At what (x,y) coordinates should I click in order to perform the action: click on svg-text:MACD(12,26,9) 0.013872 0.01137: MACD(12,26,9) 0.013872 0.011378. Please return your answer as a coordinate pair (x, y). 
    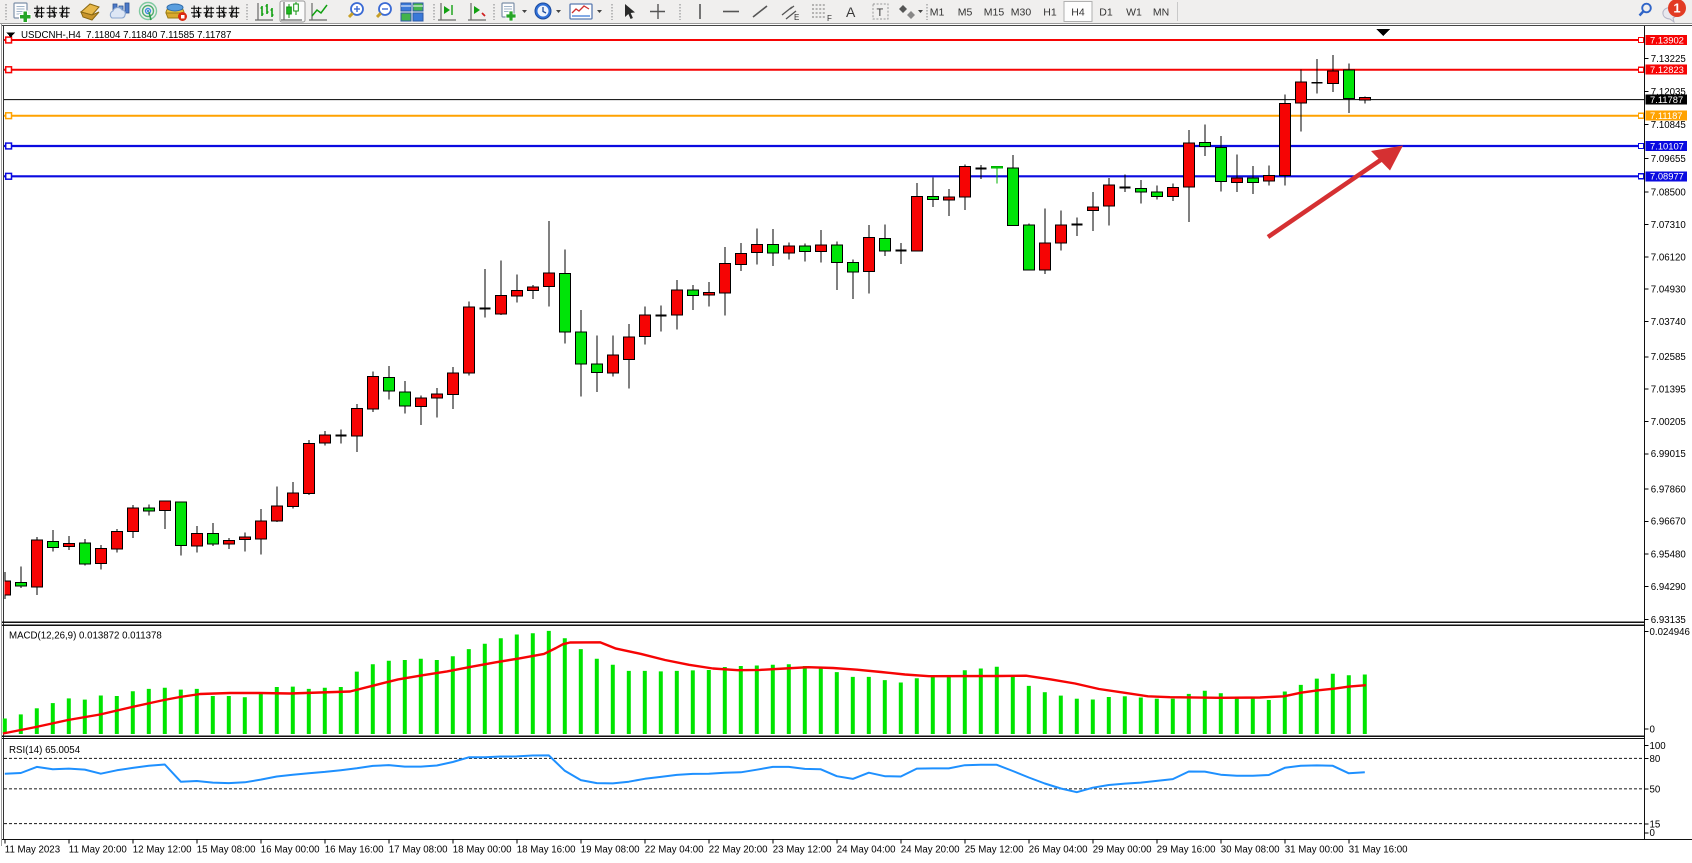
    Looking at the image, I should click on (85, 636).